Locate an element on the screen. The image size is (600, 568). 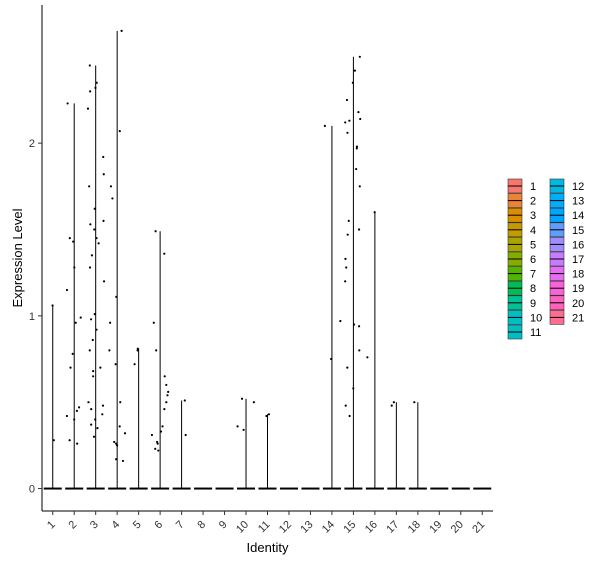
y-tick-label: 2 is located at coordinates (32, 144).